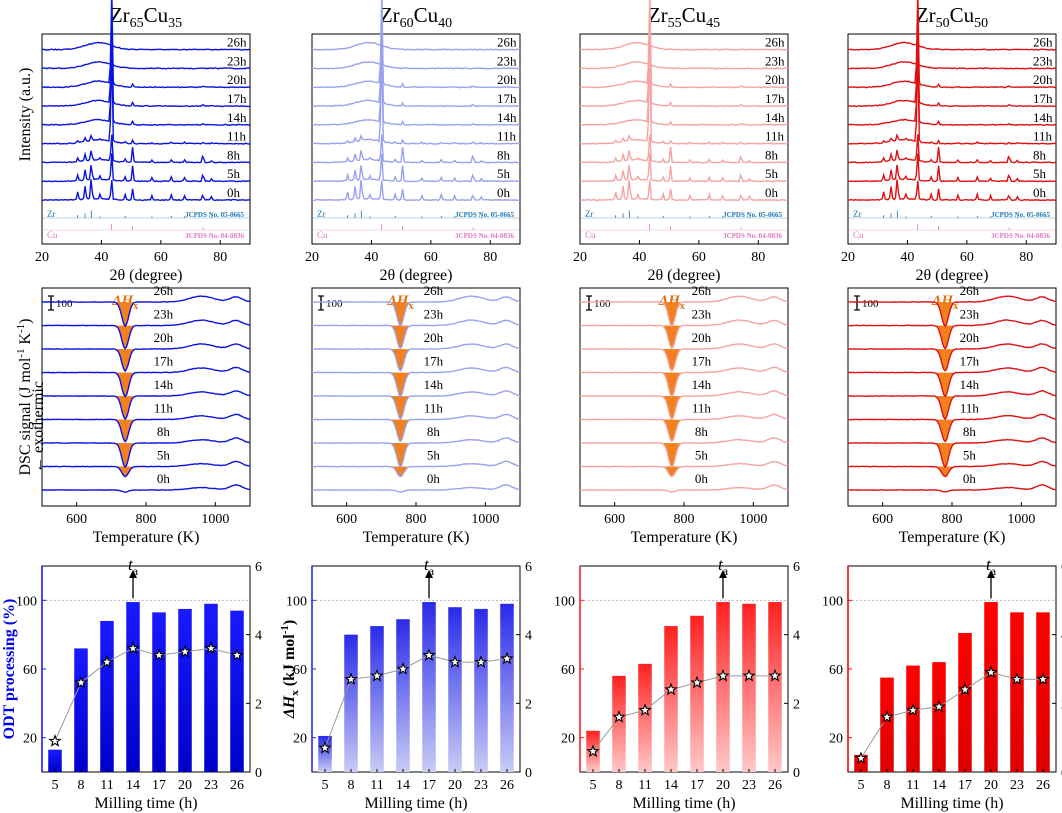 The height and width of the screenshot is (813, 1062). Describe the element at coordinates (614, 519) in the screenshot. I see `dsc-tick-label: 600` at that location.